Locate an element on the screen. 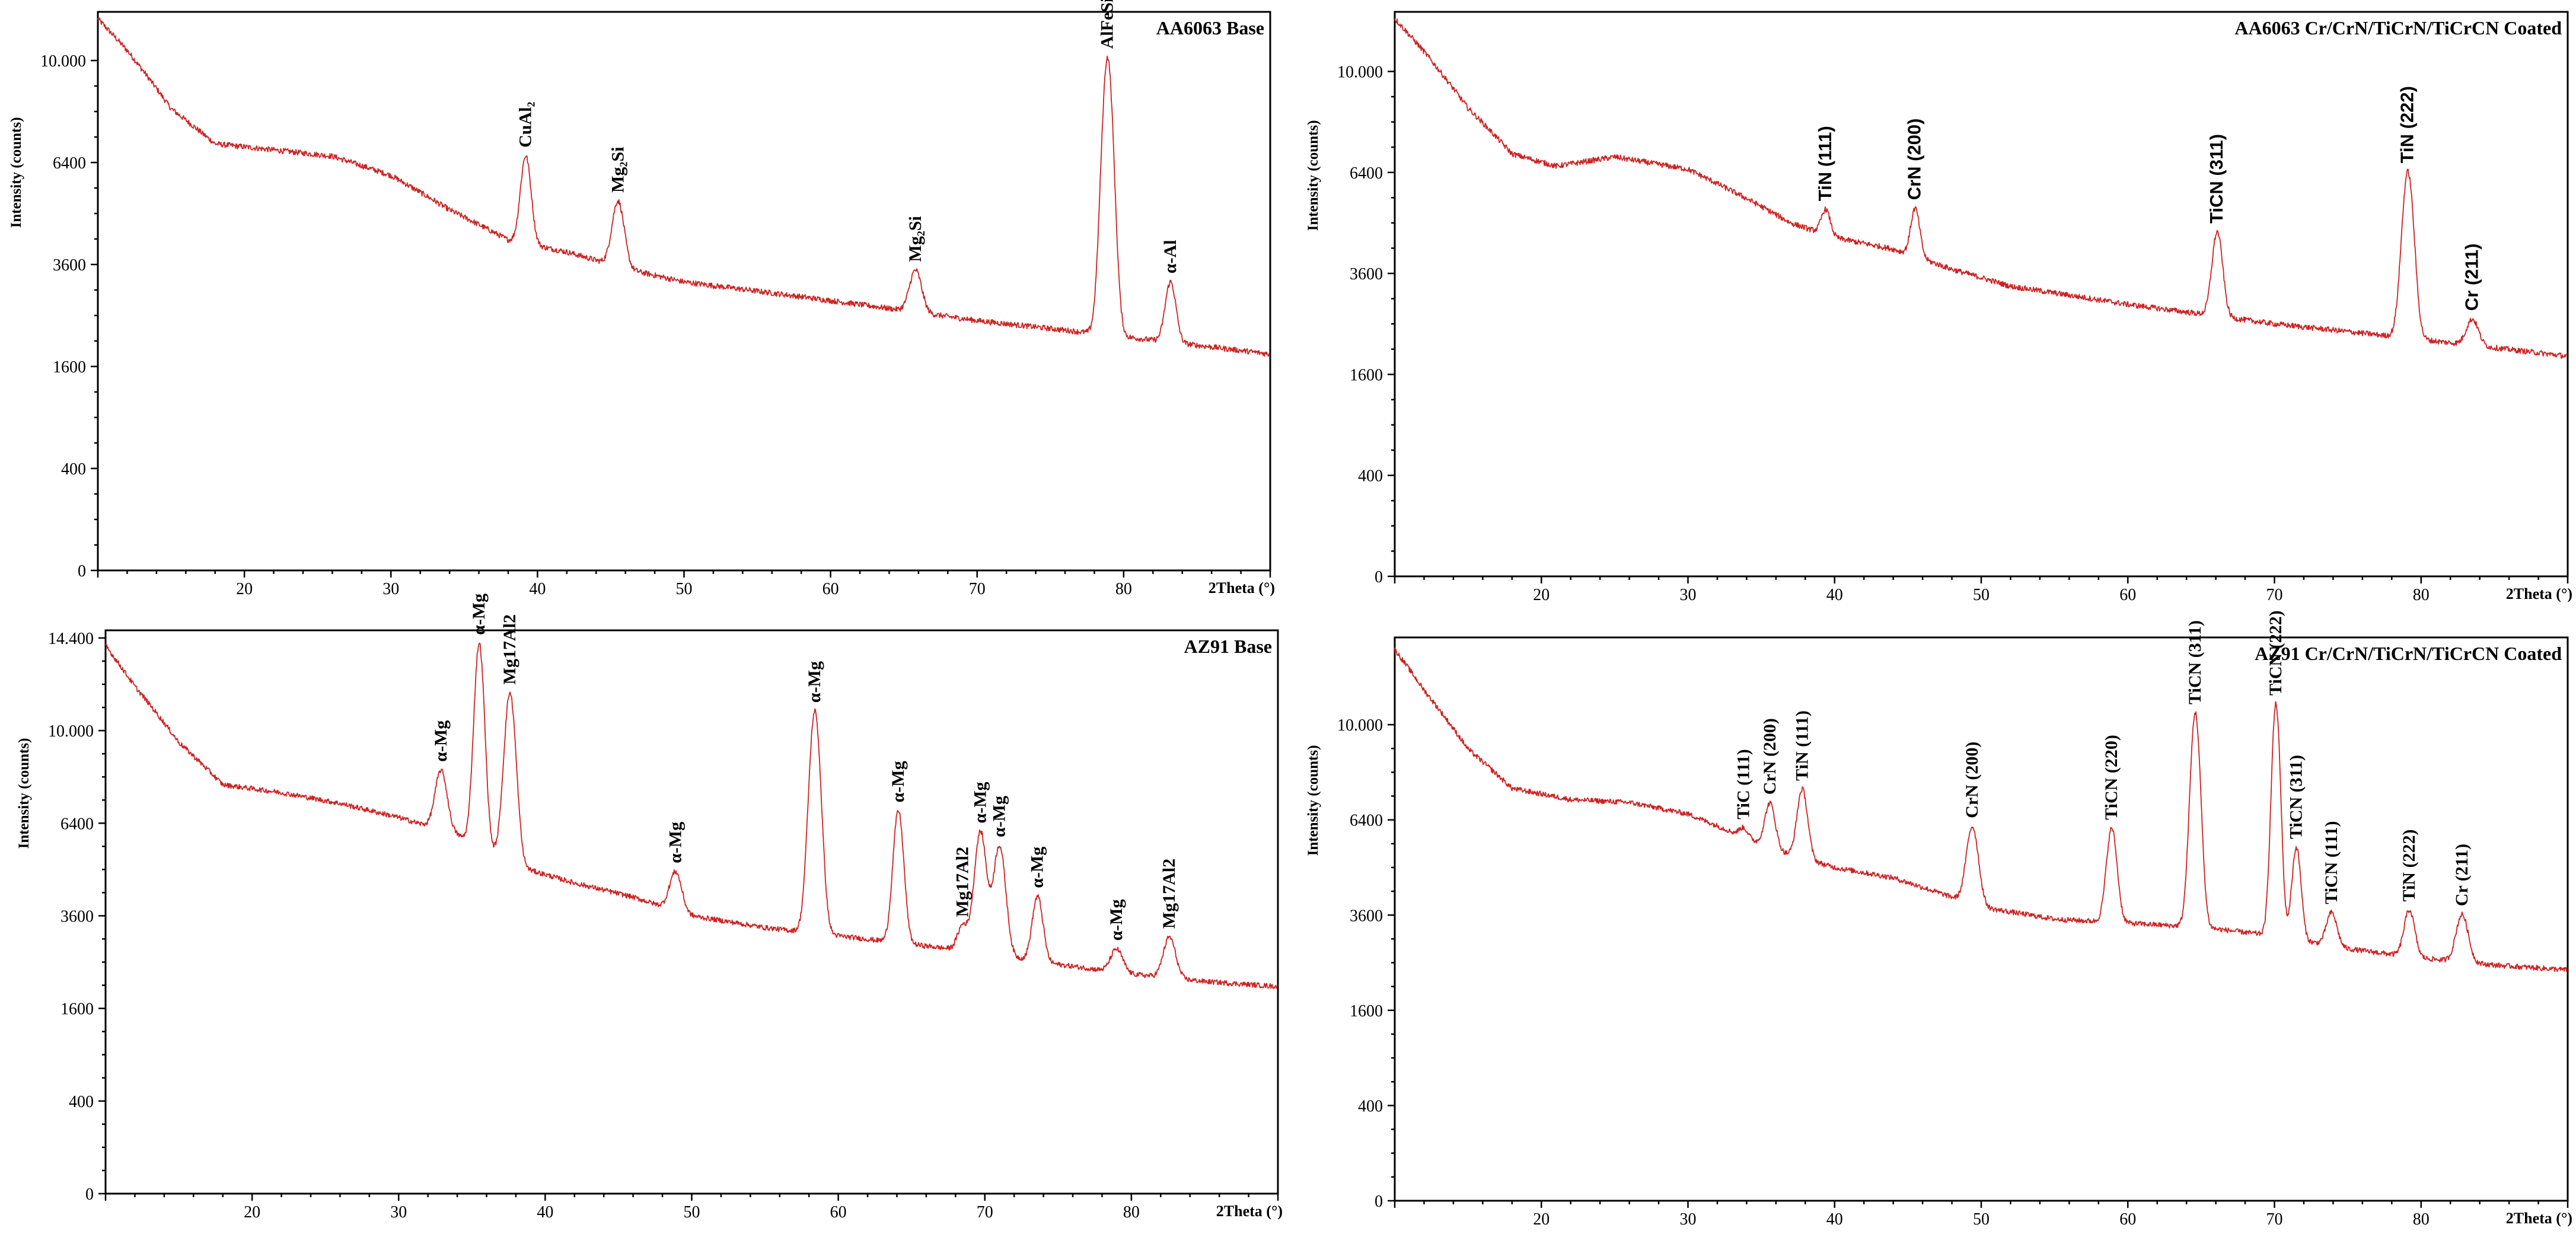 The image size is (2576, 1247). peak-label: TiCN (111) is located at coordinates (2331, 863).